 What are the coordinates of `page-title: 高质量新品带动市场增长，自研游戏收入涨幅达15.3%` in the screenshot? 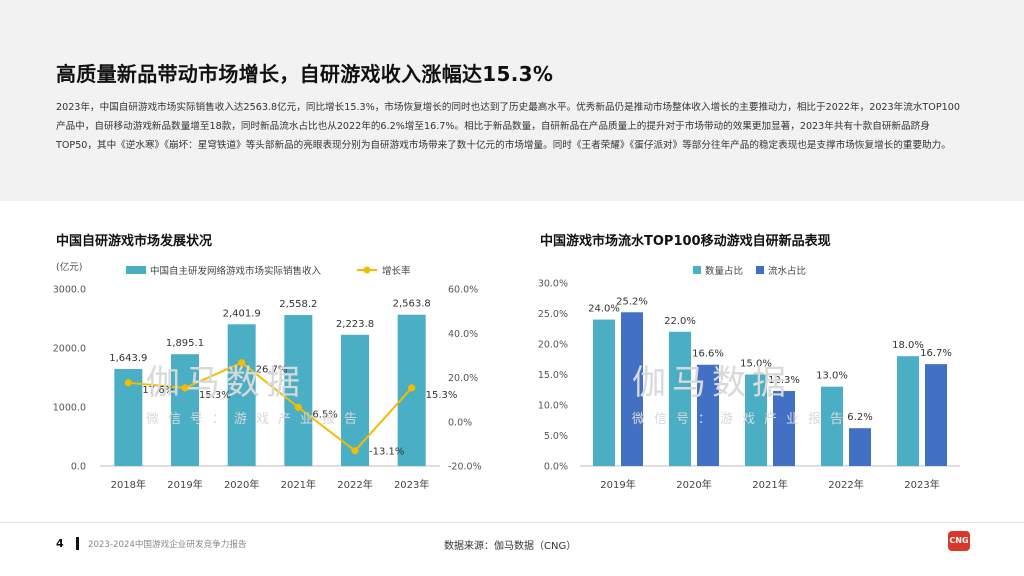 It's located at (305, 74).